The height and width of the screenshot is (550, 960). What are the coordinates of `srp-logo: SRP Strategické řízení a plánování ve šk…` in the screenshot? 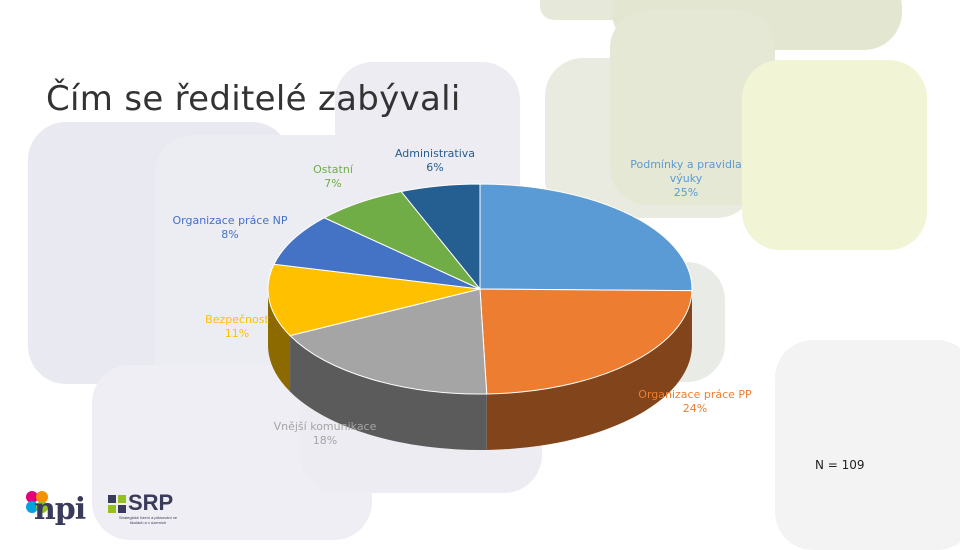 It's located at (153, 513).